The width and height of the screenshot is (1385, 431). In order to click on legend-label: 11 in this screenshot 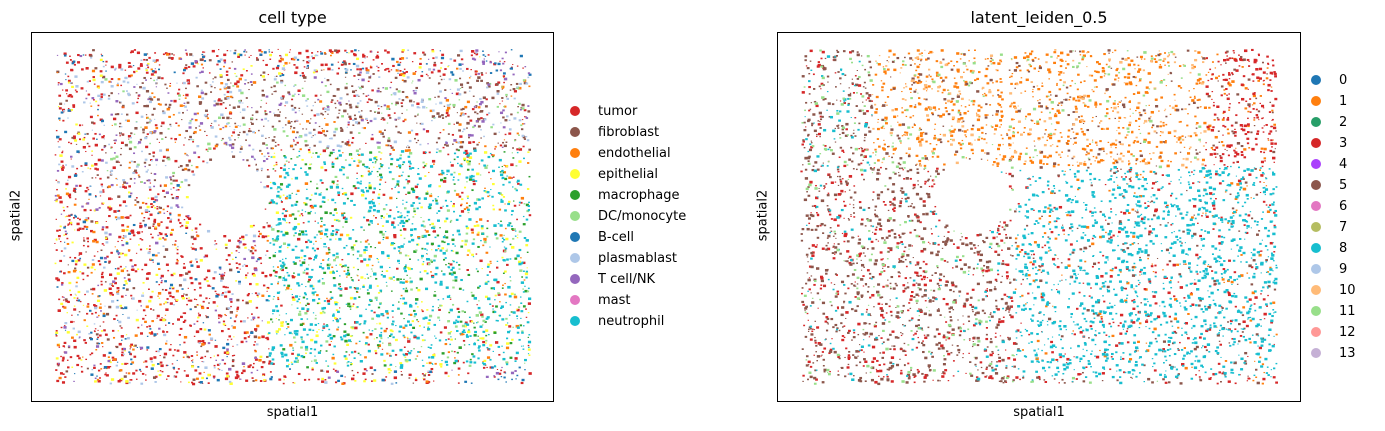, I will do `click(1347, 311)`.